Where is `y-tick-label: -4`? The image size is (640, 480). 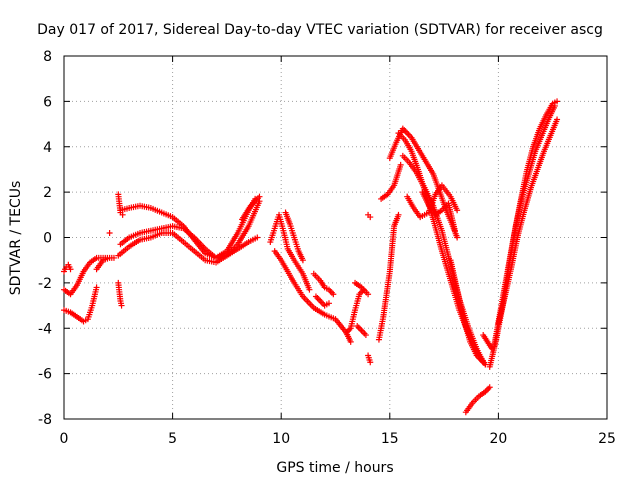
y-tick-label: -4 is located at coordinates (45, 329).